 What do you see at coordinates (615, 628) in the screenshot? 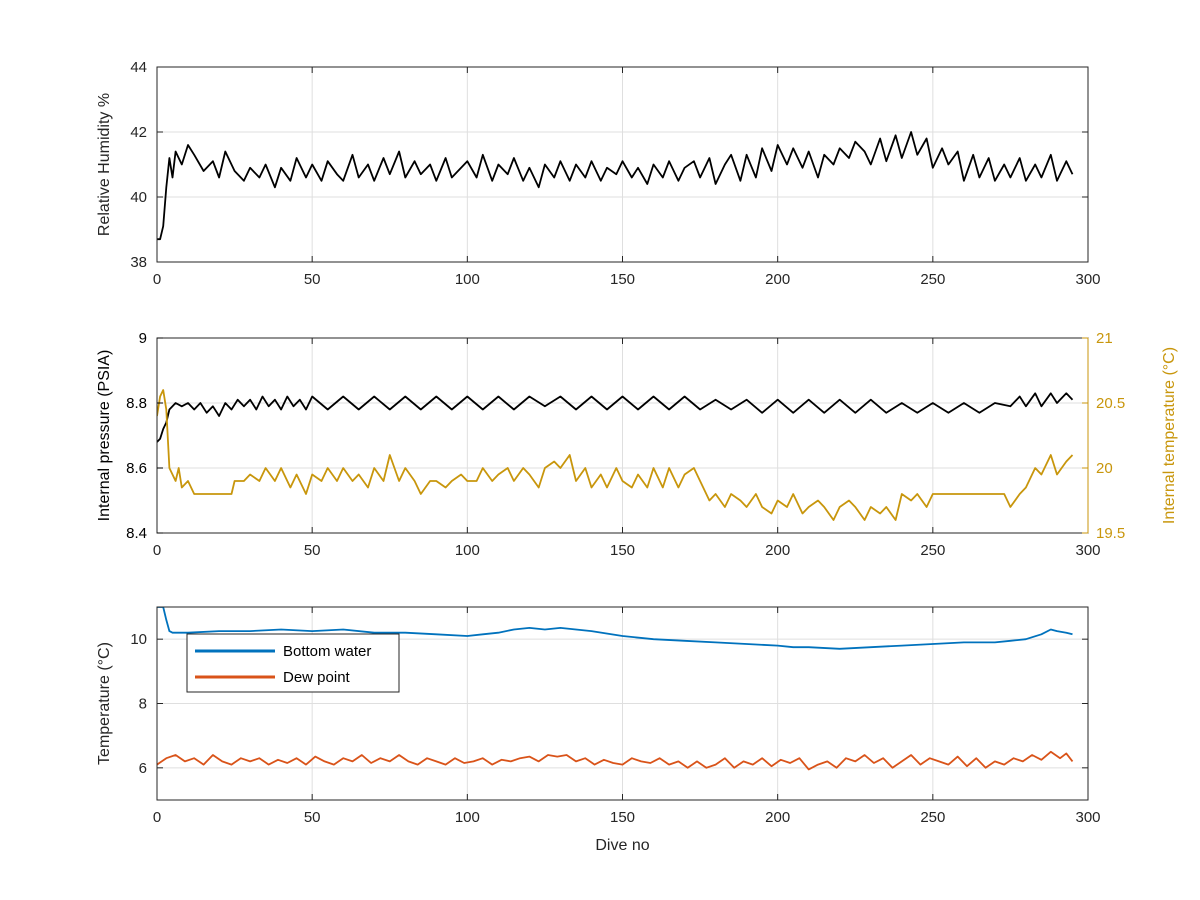
I see `series-line-bottom-water` at bounding box center [615, 628].